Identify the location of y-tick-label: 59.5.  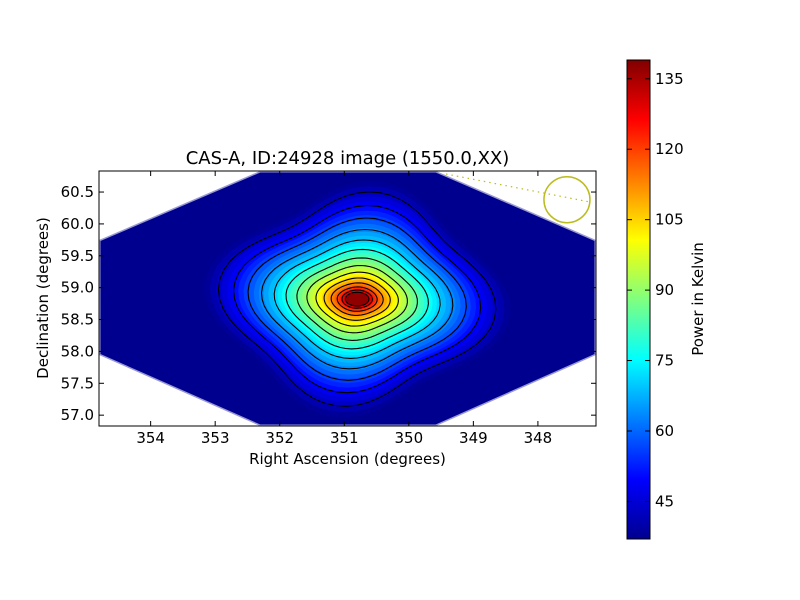
(77, 256).